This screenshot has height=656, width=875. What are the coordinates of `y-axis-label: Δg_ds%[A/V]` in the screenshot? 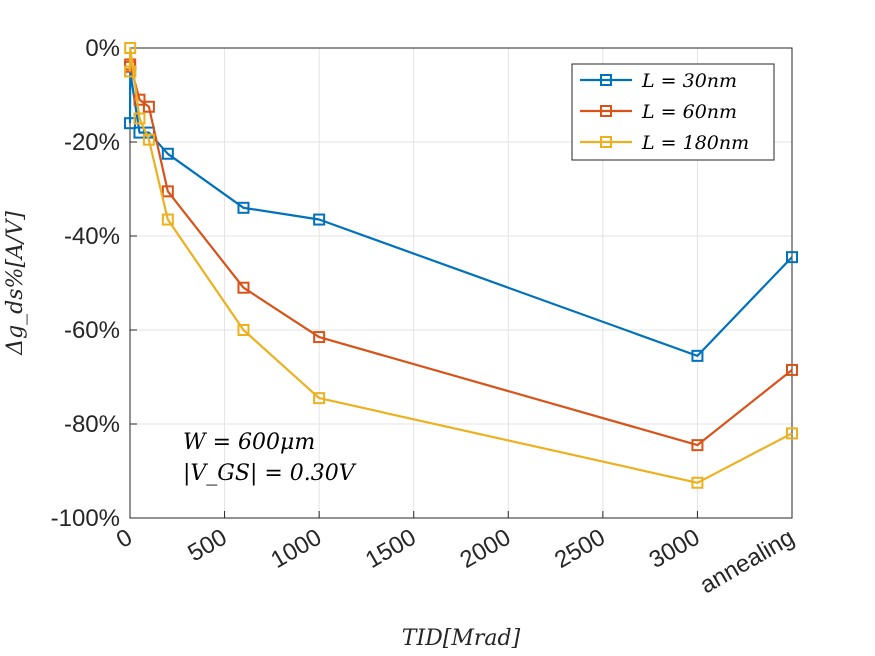 It's located at (15, 283).